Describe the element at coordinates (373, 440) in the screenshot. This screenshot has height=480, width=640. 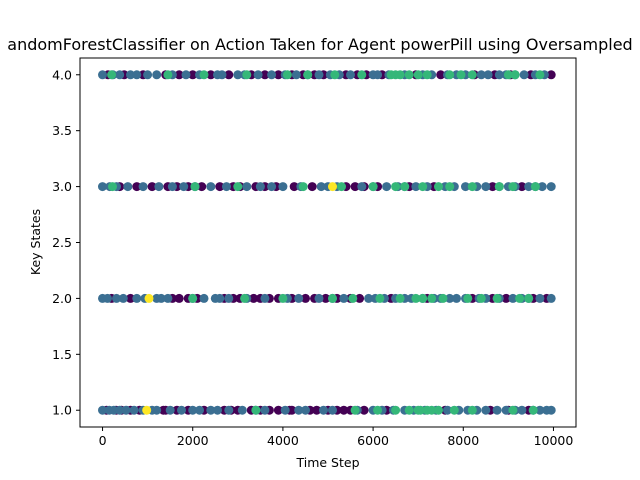
I see `x-tick-label: 6000` at that location.